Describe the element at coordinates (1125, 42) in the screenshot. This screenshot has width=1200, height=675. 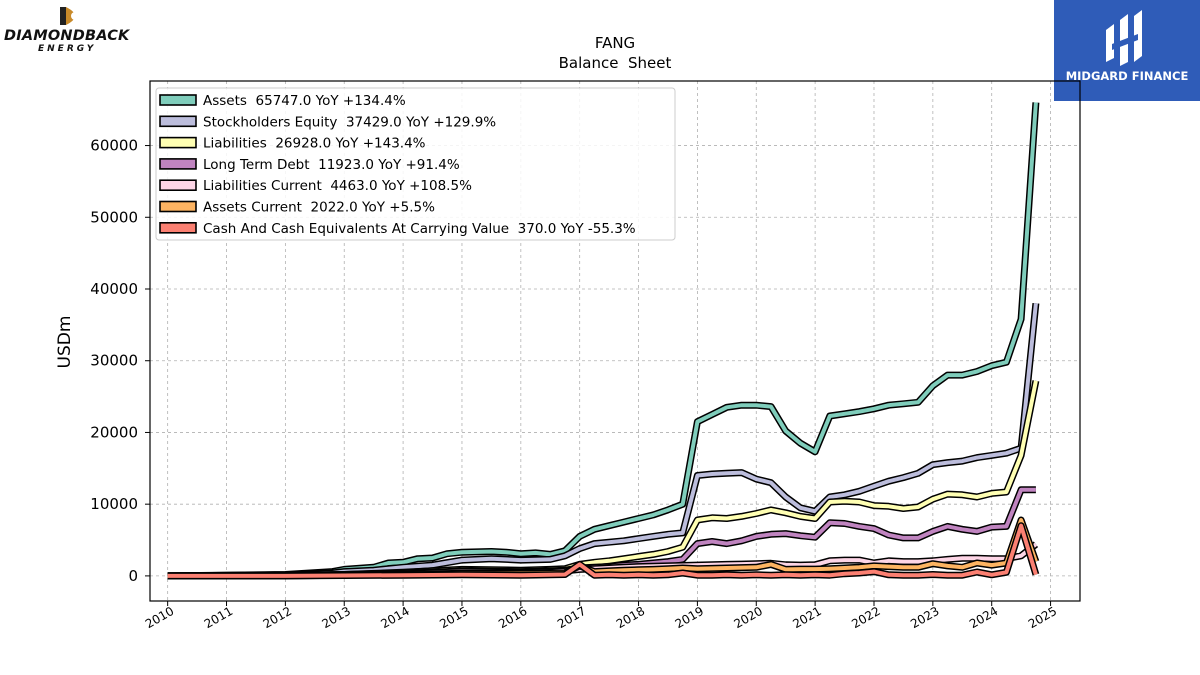
I see `emblem-cross` at that location.